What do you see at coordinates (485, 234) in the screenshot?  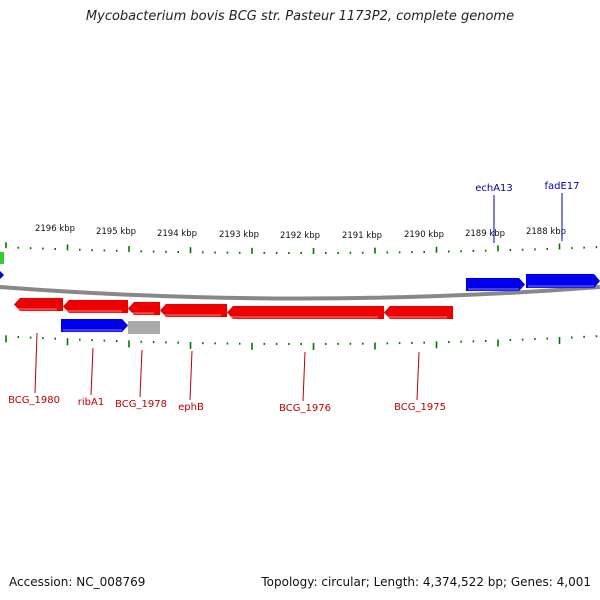 I see `scale-label: 2189 kbp` at bounding box center [485, 234].